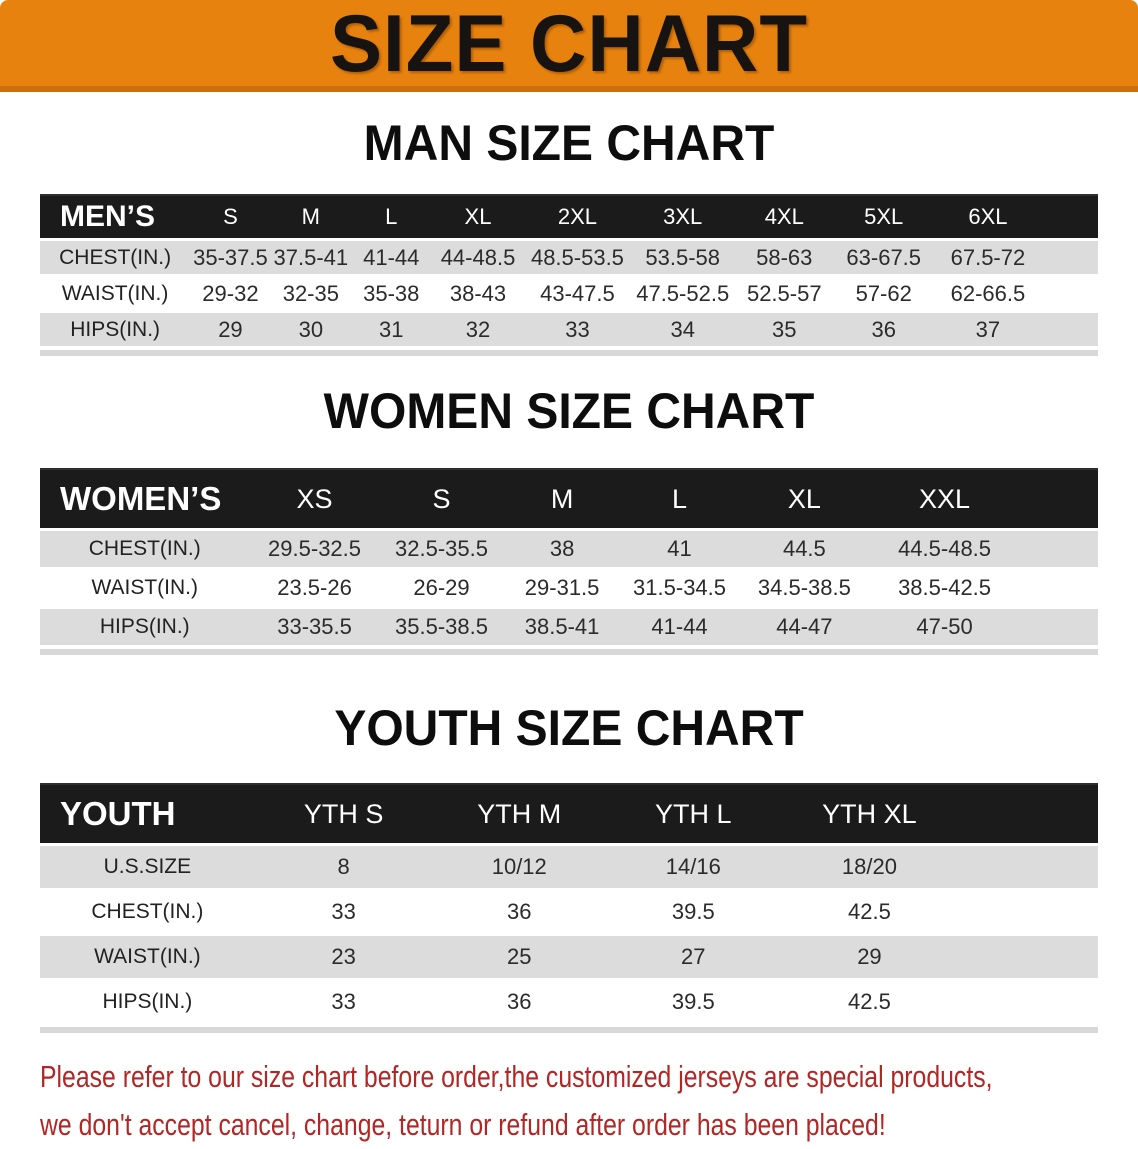  What do you see at coordinates (441, 587) in the screenshot?
I see `size-value: 26-29` at bounding box center [441, 587].